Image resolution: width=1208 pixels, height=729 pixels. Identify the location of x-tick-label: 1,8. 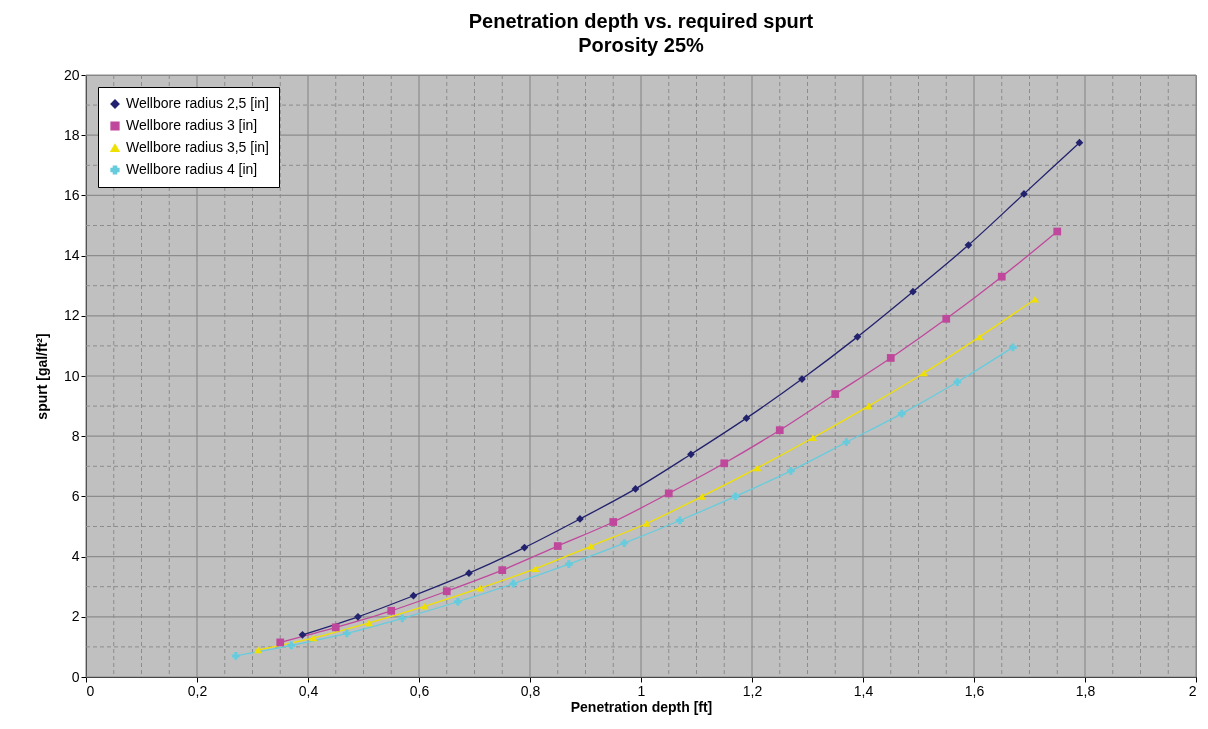
(1085, 690).